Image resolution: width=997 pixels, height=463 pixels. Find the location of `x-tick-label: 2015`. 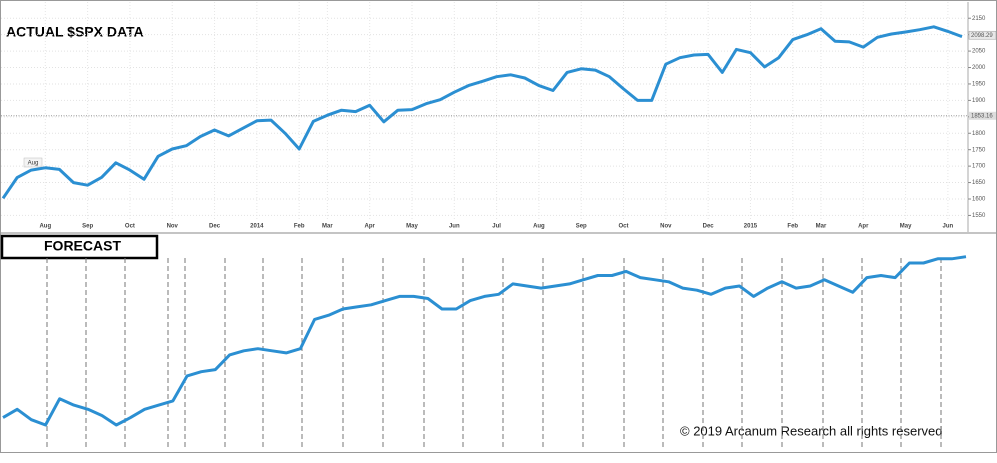

x-tick-label: 2015 is located at coordinates (751, 227).